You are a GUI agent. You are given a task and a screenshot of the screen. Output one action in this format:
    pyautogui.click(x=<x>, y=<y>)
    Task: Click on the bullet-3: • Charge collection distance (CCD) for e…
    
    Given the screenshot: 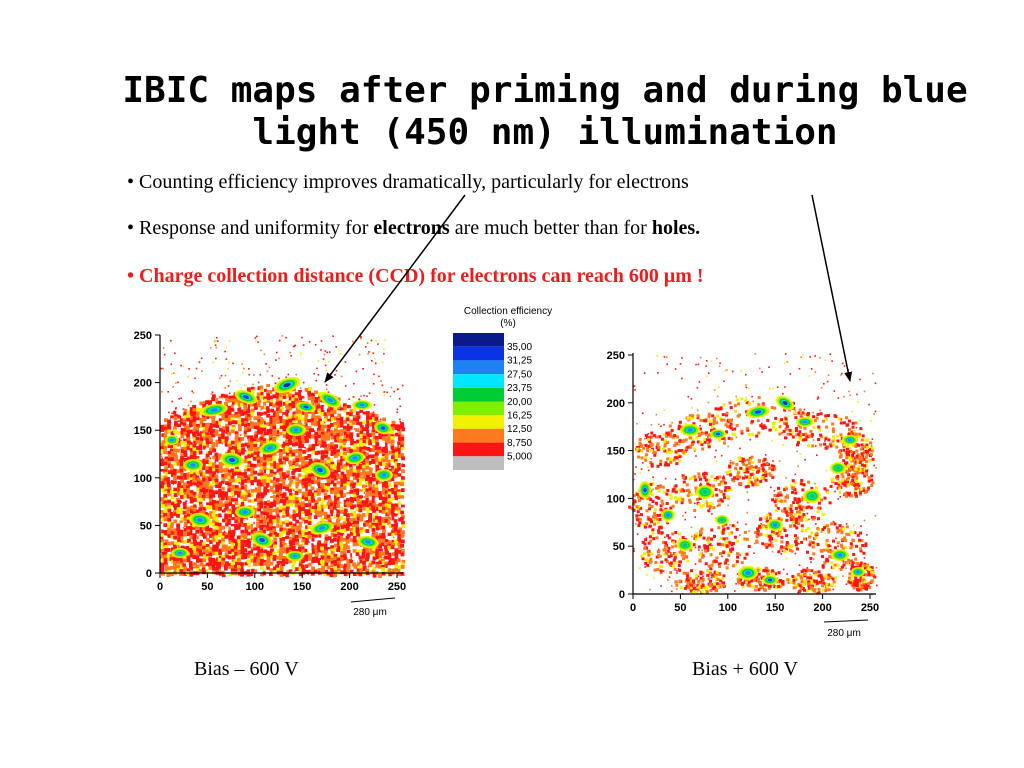 What is the action you would take?
    pyautogui.click(x=415, y=276)
    